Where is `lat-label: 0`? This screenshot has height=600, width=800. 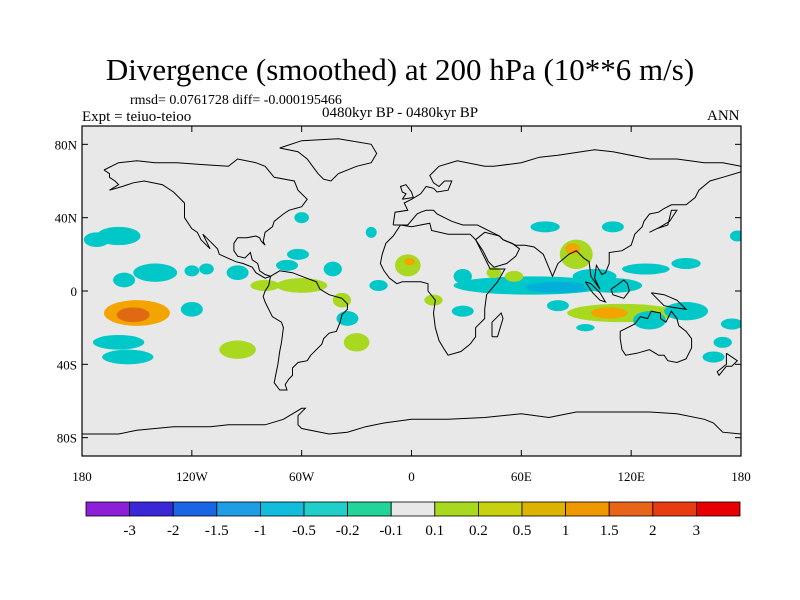 lat-label: 0 is located at coordinates (74, 291).